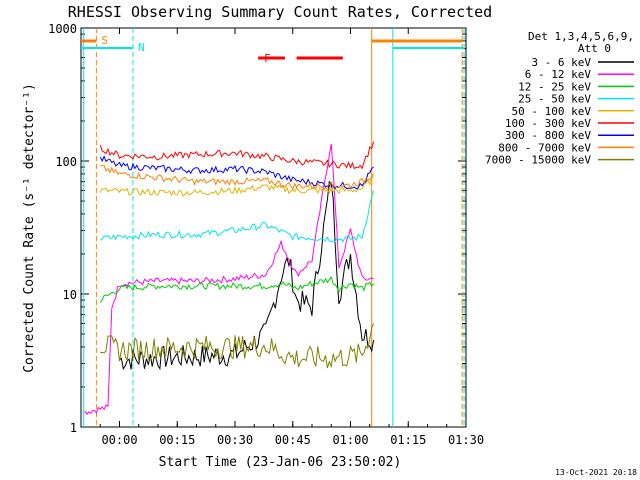  I want to click on marker-label: N, so click(141, 47).